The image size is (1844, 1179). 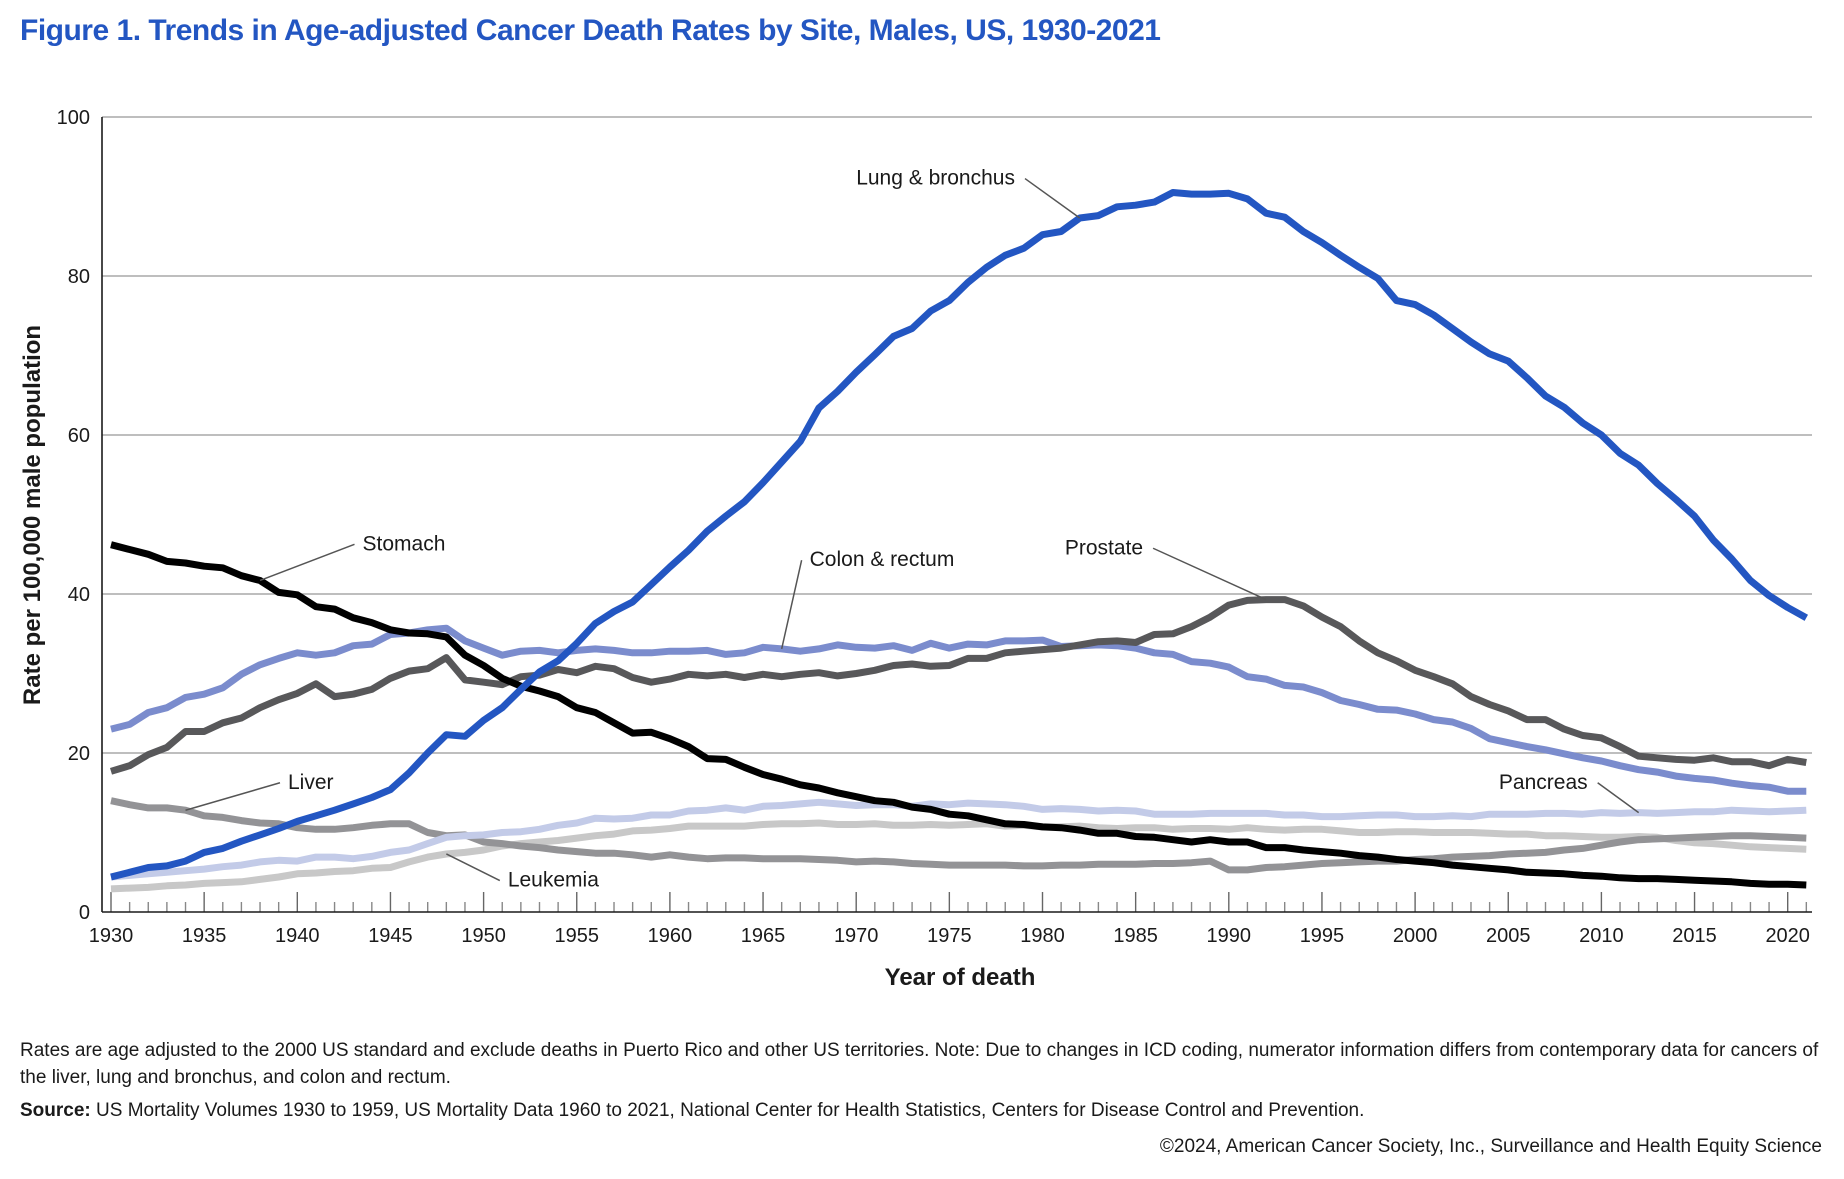 What do you see at coordinates (960, 977) in the screenshot?
I see `x-axis-title: Year of death` at bounding box center [960, 977].